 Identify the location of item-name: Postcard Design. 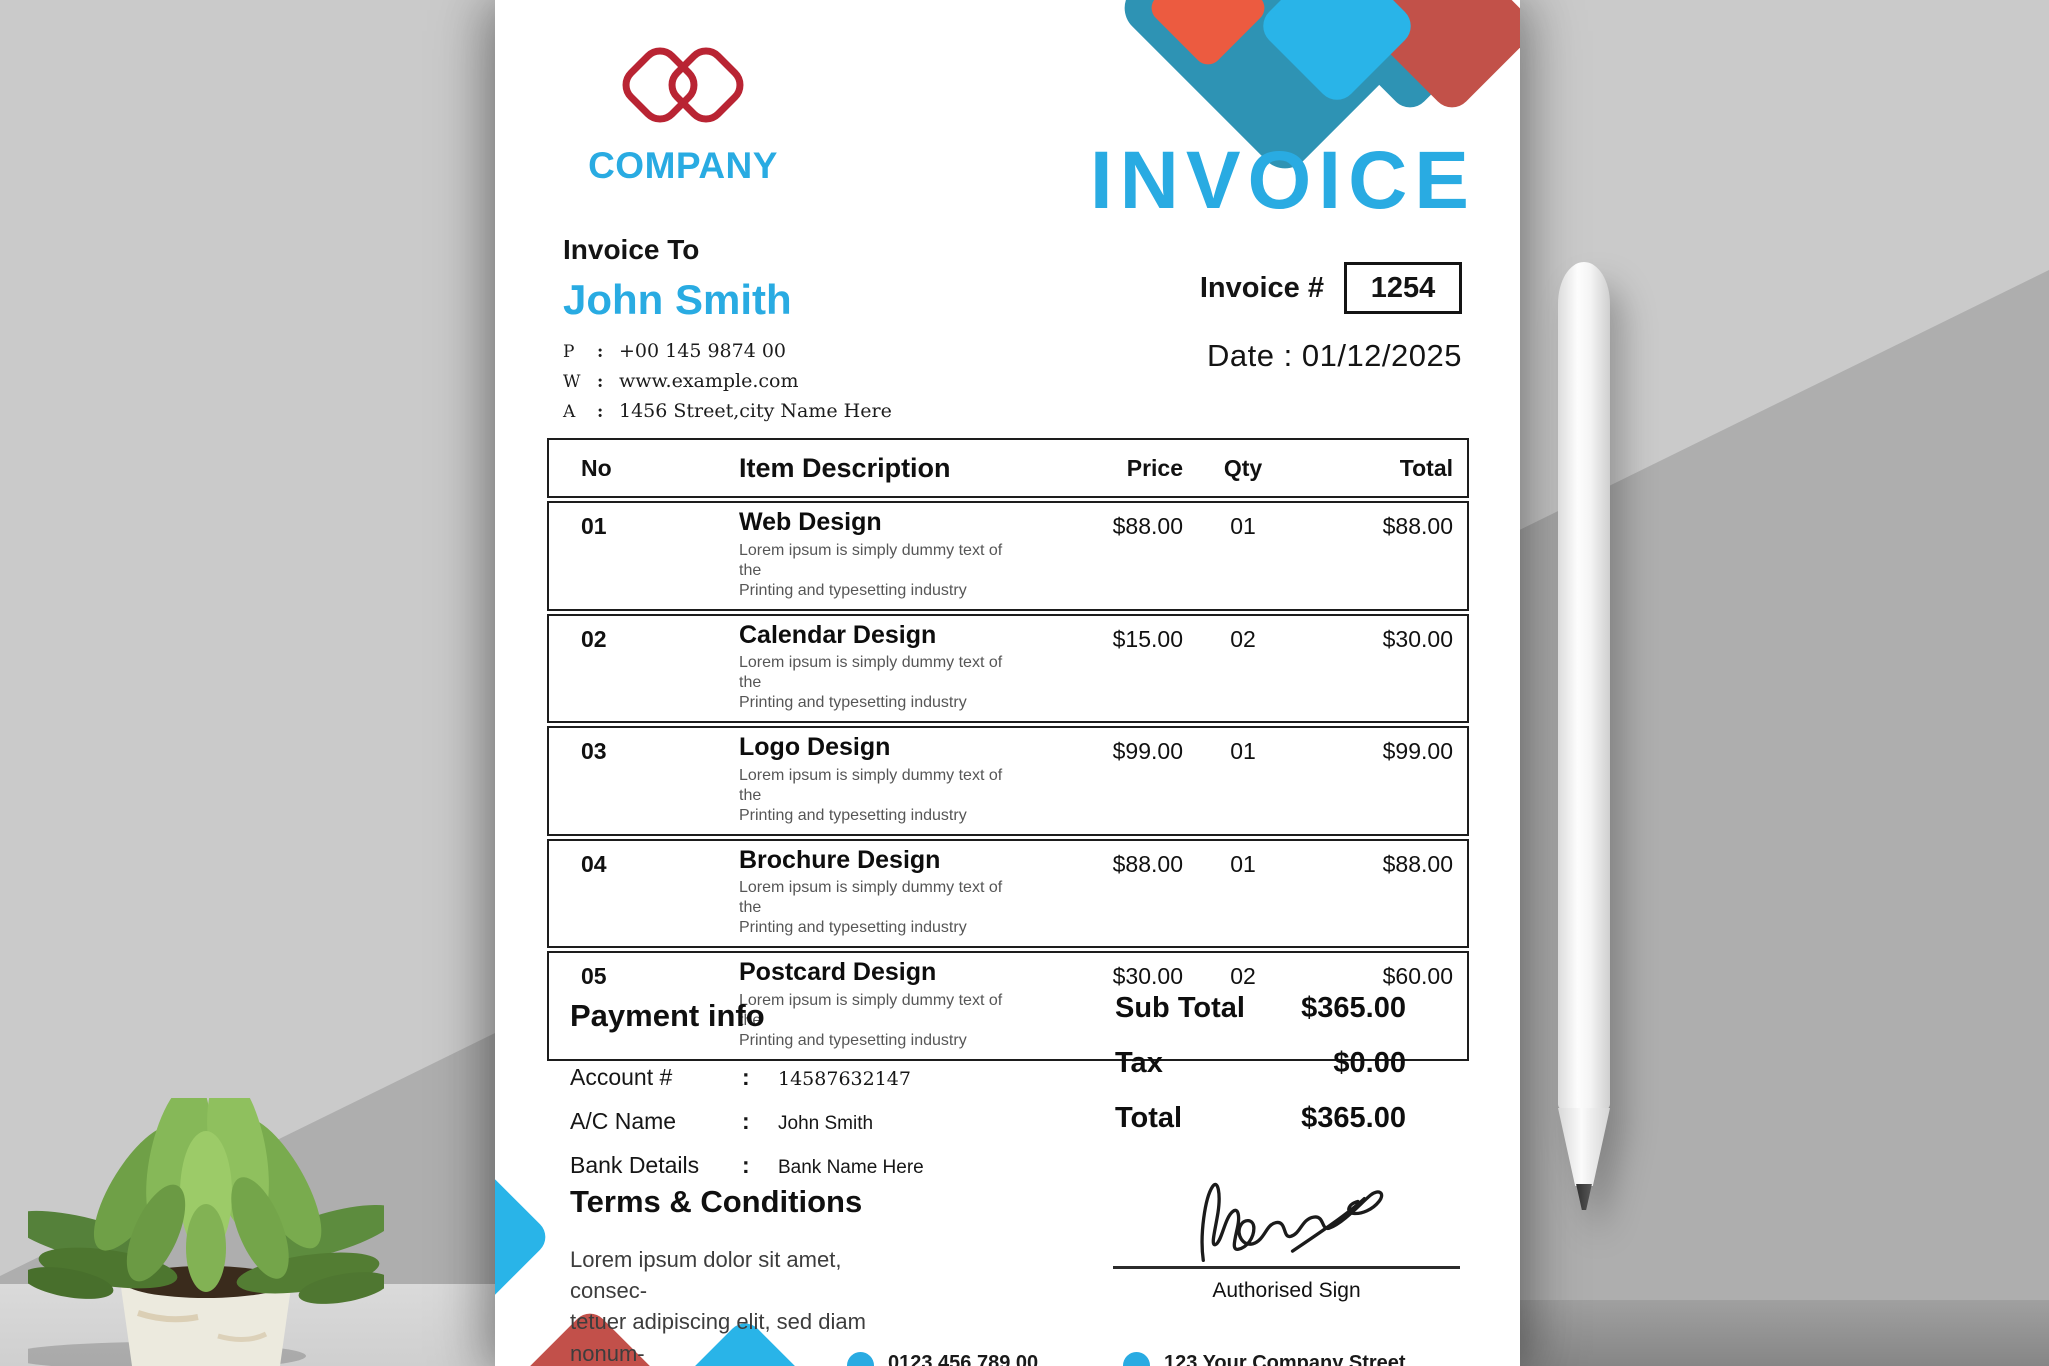
(838, 972).